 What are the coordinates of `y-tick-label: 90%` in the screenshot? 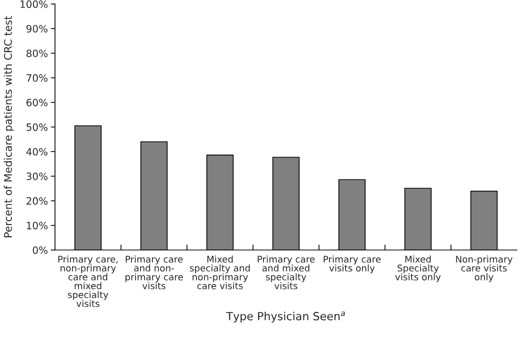 It's located at (37, 28).